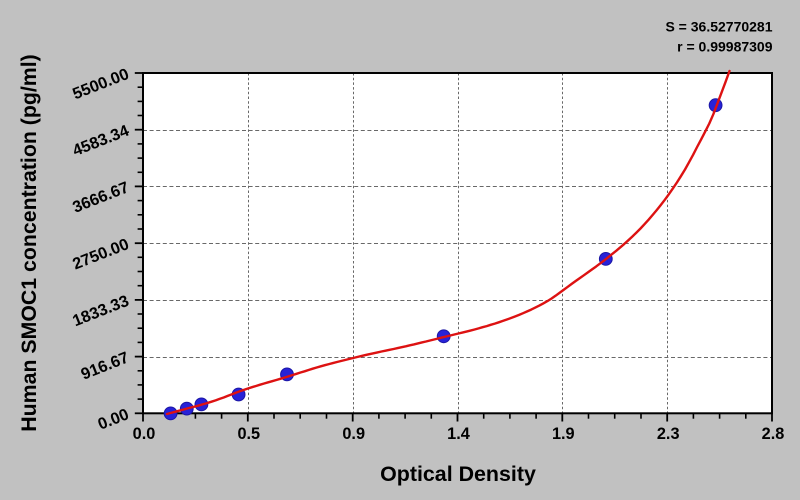 This screenshot has width=800, height=500. Describe the element at coordinates (144, 434) in the screenshot. I see `svg-text: 0.0` at that location.